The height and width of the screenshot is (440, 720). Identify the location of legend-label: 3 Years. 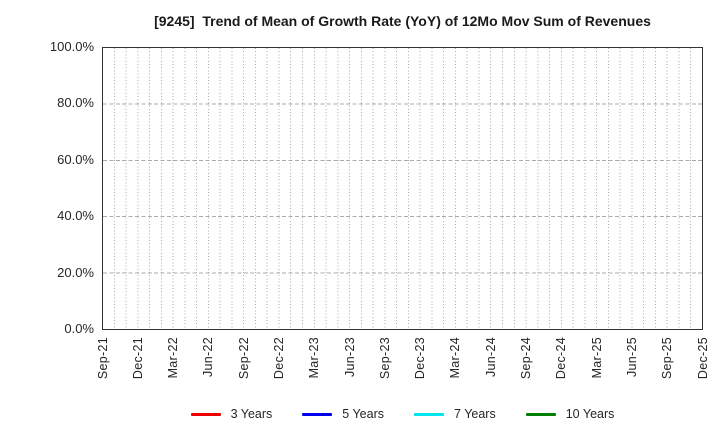
(251, 414).